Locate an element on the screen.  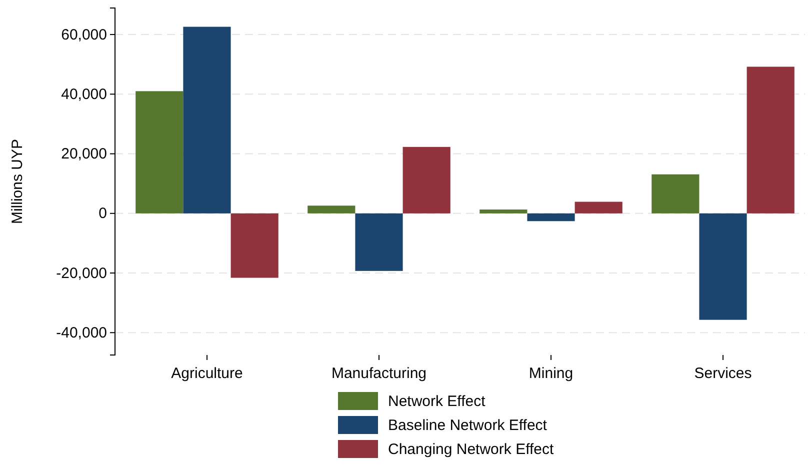
y-tick-label: 20,000 is located at coordinates (84, 154).